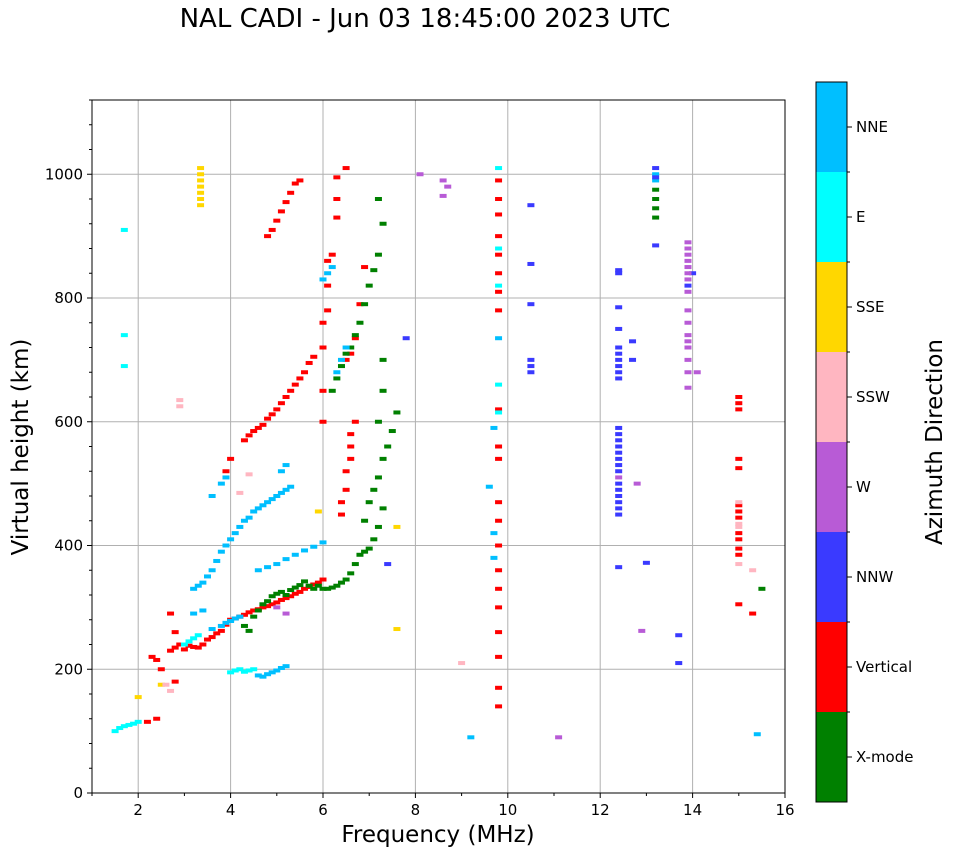 The width and height of the screenshot is (958, 861). I want to click on colorbar-tick-label: NNE, so click(872, 127).